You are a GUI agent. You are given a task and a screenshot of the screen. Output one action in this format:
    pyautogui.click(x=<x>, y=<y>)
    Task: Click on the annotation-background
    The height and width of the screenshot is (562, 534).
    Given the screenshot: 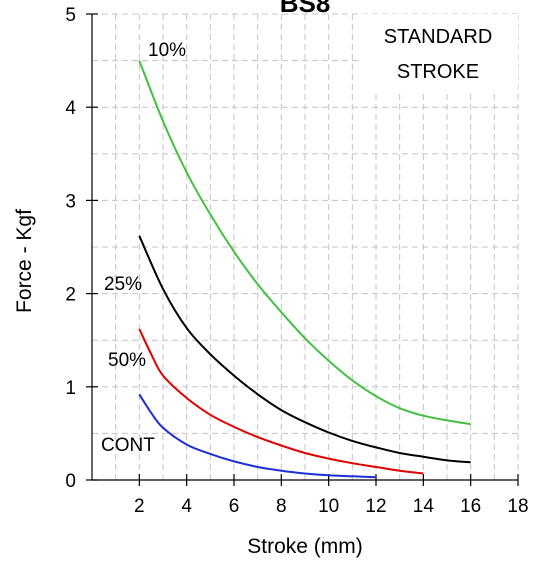 What is the action you would take?
    pyautogui.click(x=438, y=53)
    